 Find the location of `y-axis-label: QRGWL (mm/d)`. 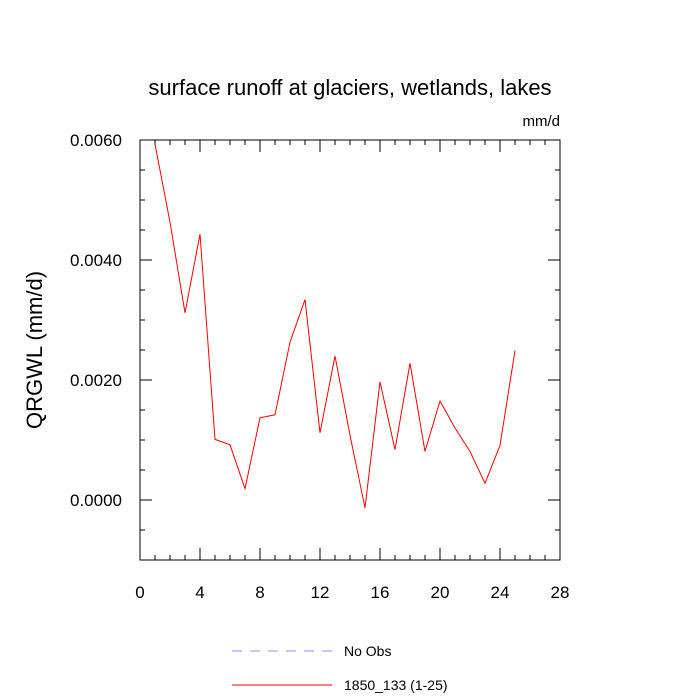

y-axis-label: QRGWL (mm/d) is located at coordinates (34, 350).